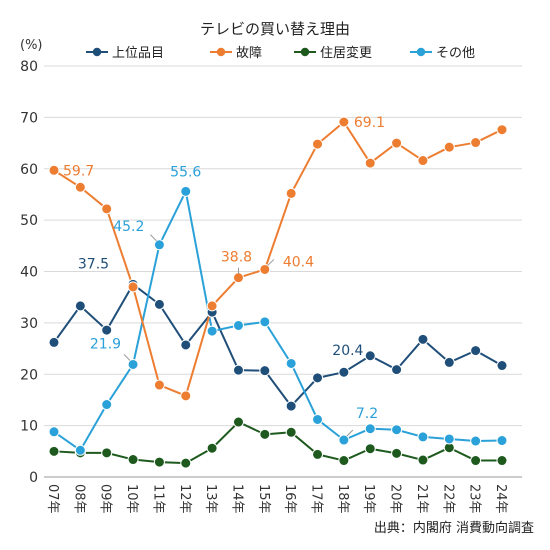 This screenshot has width=550, height=550. I want to click on y-tick-label: 30, so click(29, 324).